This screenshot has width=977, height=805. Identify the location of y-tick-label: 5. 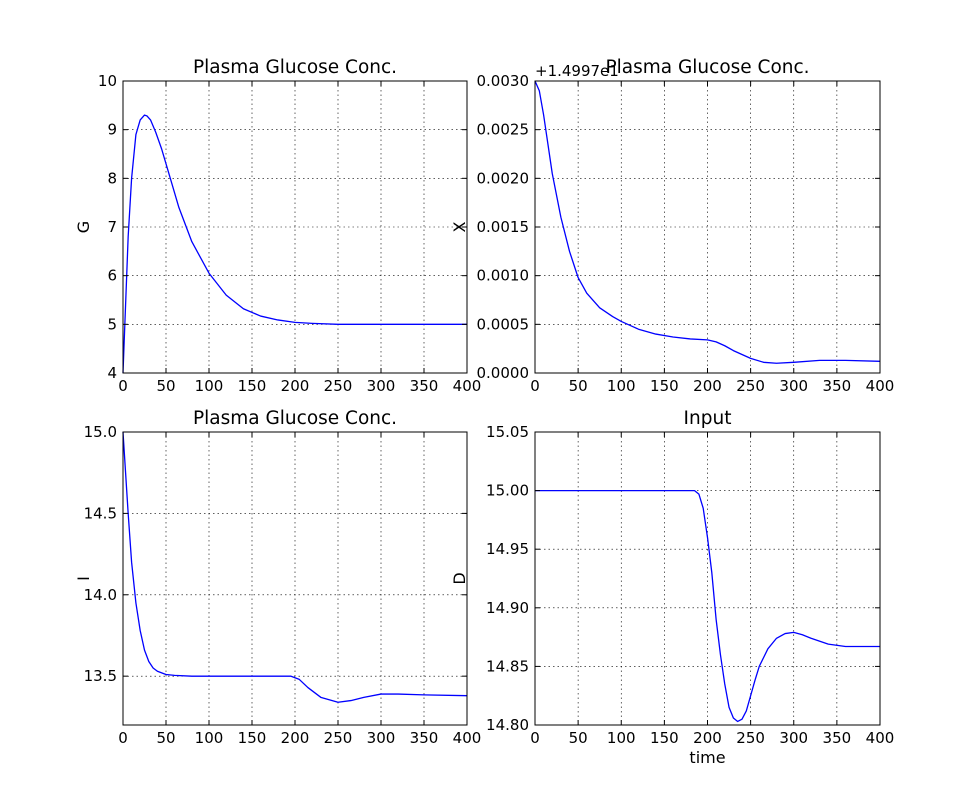
(112, 324).